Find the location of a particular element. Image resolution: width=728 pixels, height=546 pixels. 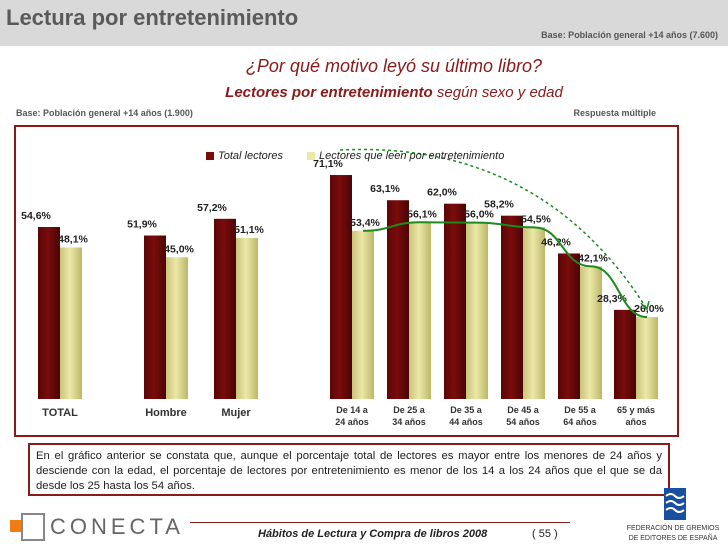

multiple-response: Respuesta múltiple is located at coordinates (614, 113).